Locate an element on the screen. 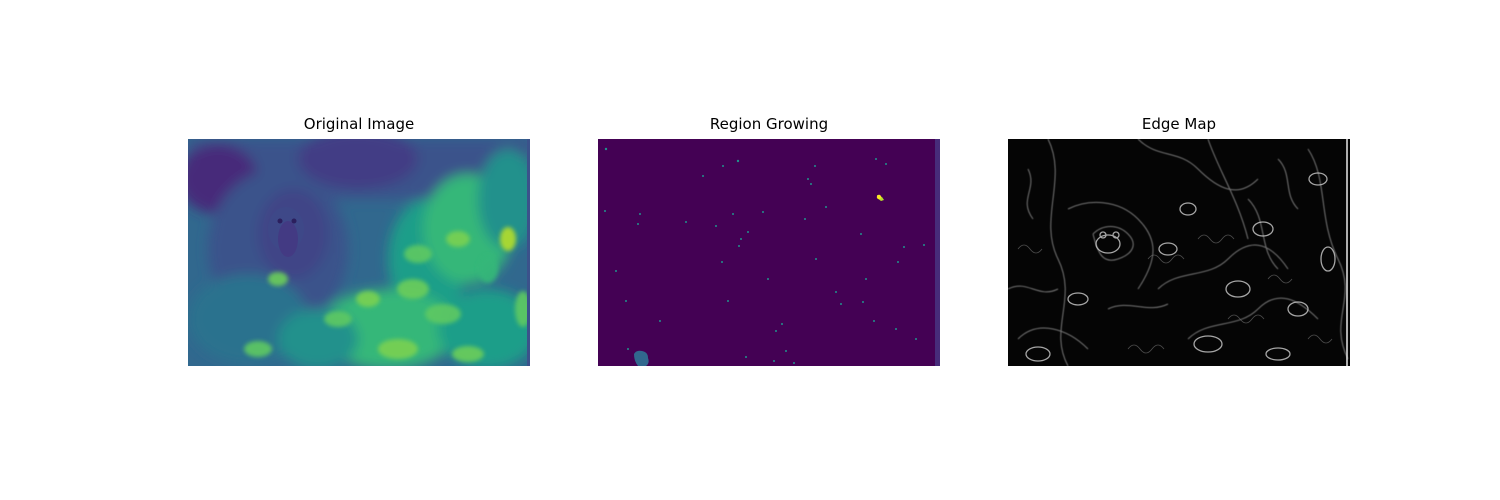 The image size is (1500, 500). original-image-picture is located at coordinates (359, 252).